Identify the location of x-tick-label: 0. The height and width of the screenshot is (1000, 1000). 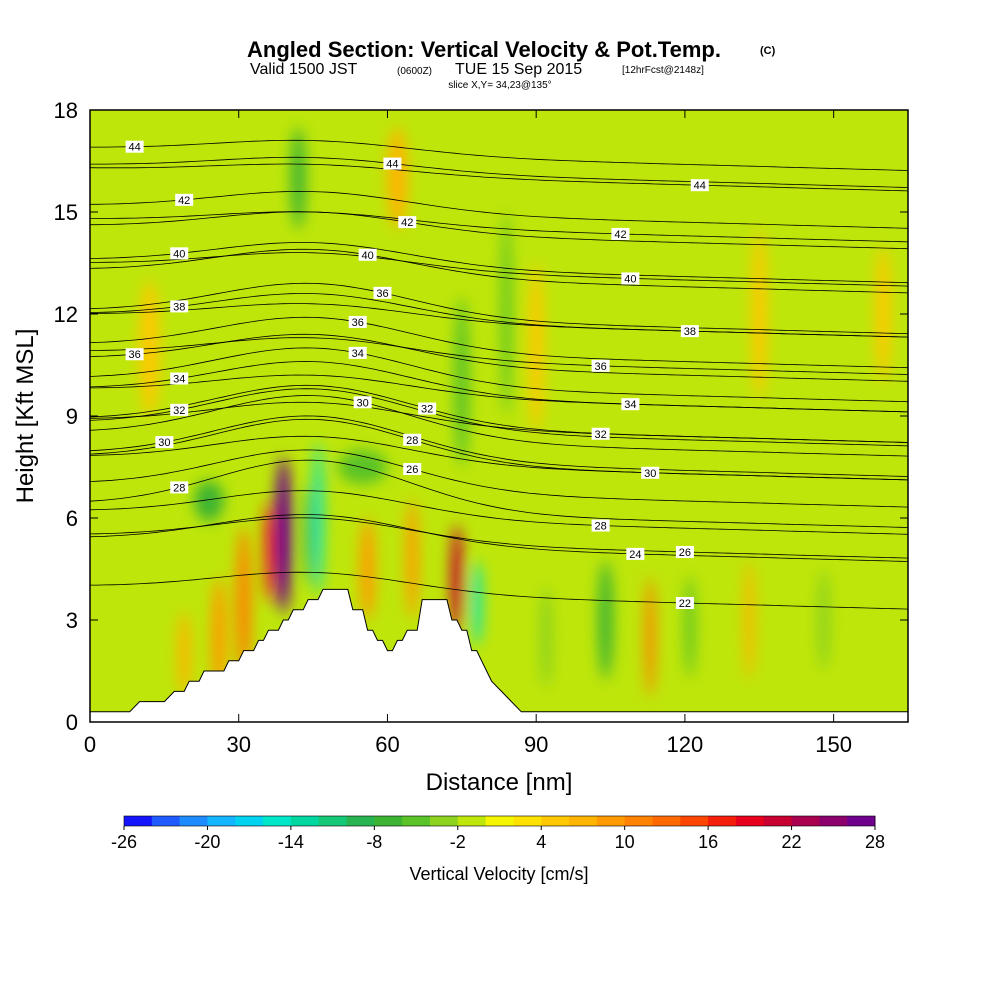
(90, 744).